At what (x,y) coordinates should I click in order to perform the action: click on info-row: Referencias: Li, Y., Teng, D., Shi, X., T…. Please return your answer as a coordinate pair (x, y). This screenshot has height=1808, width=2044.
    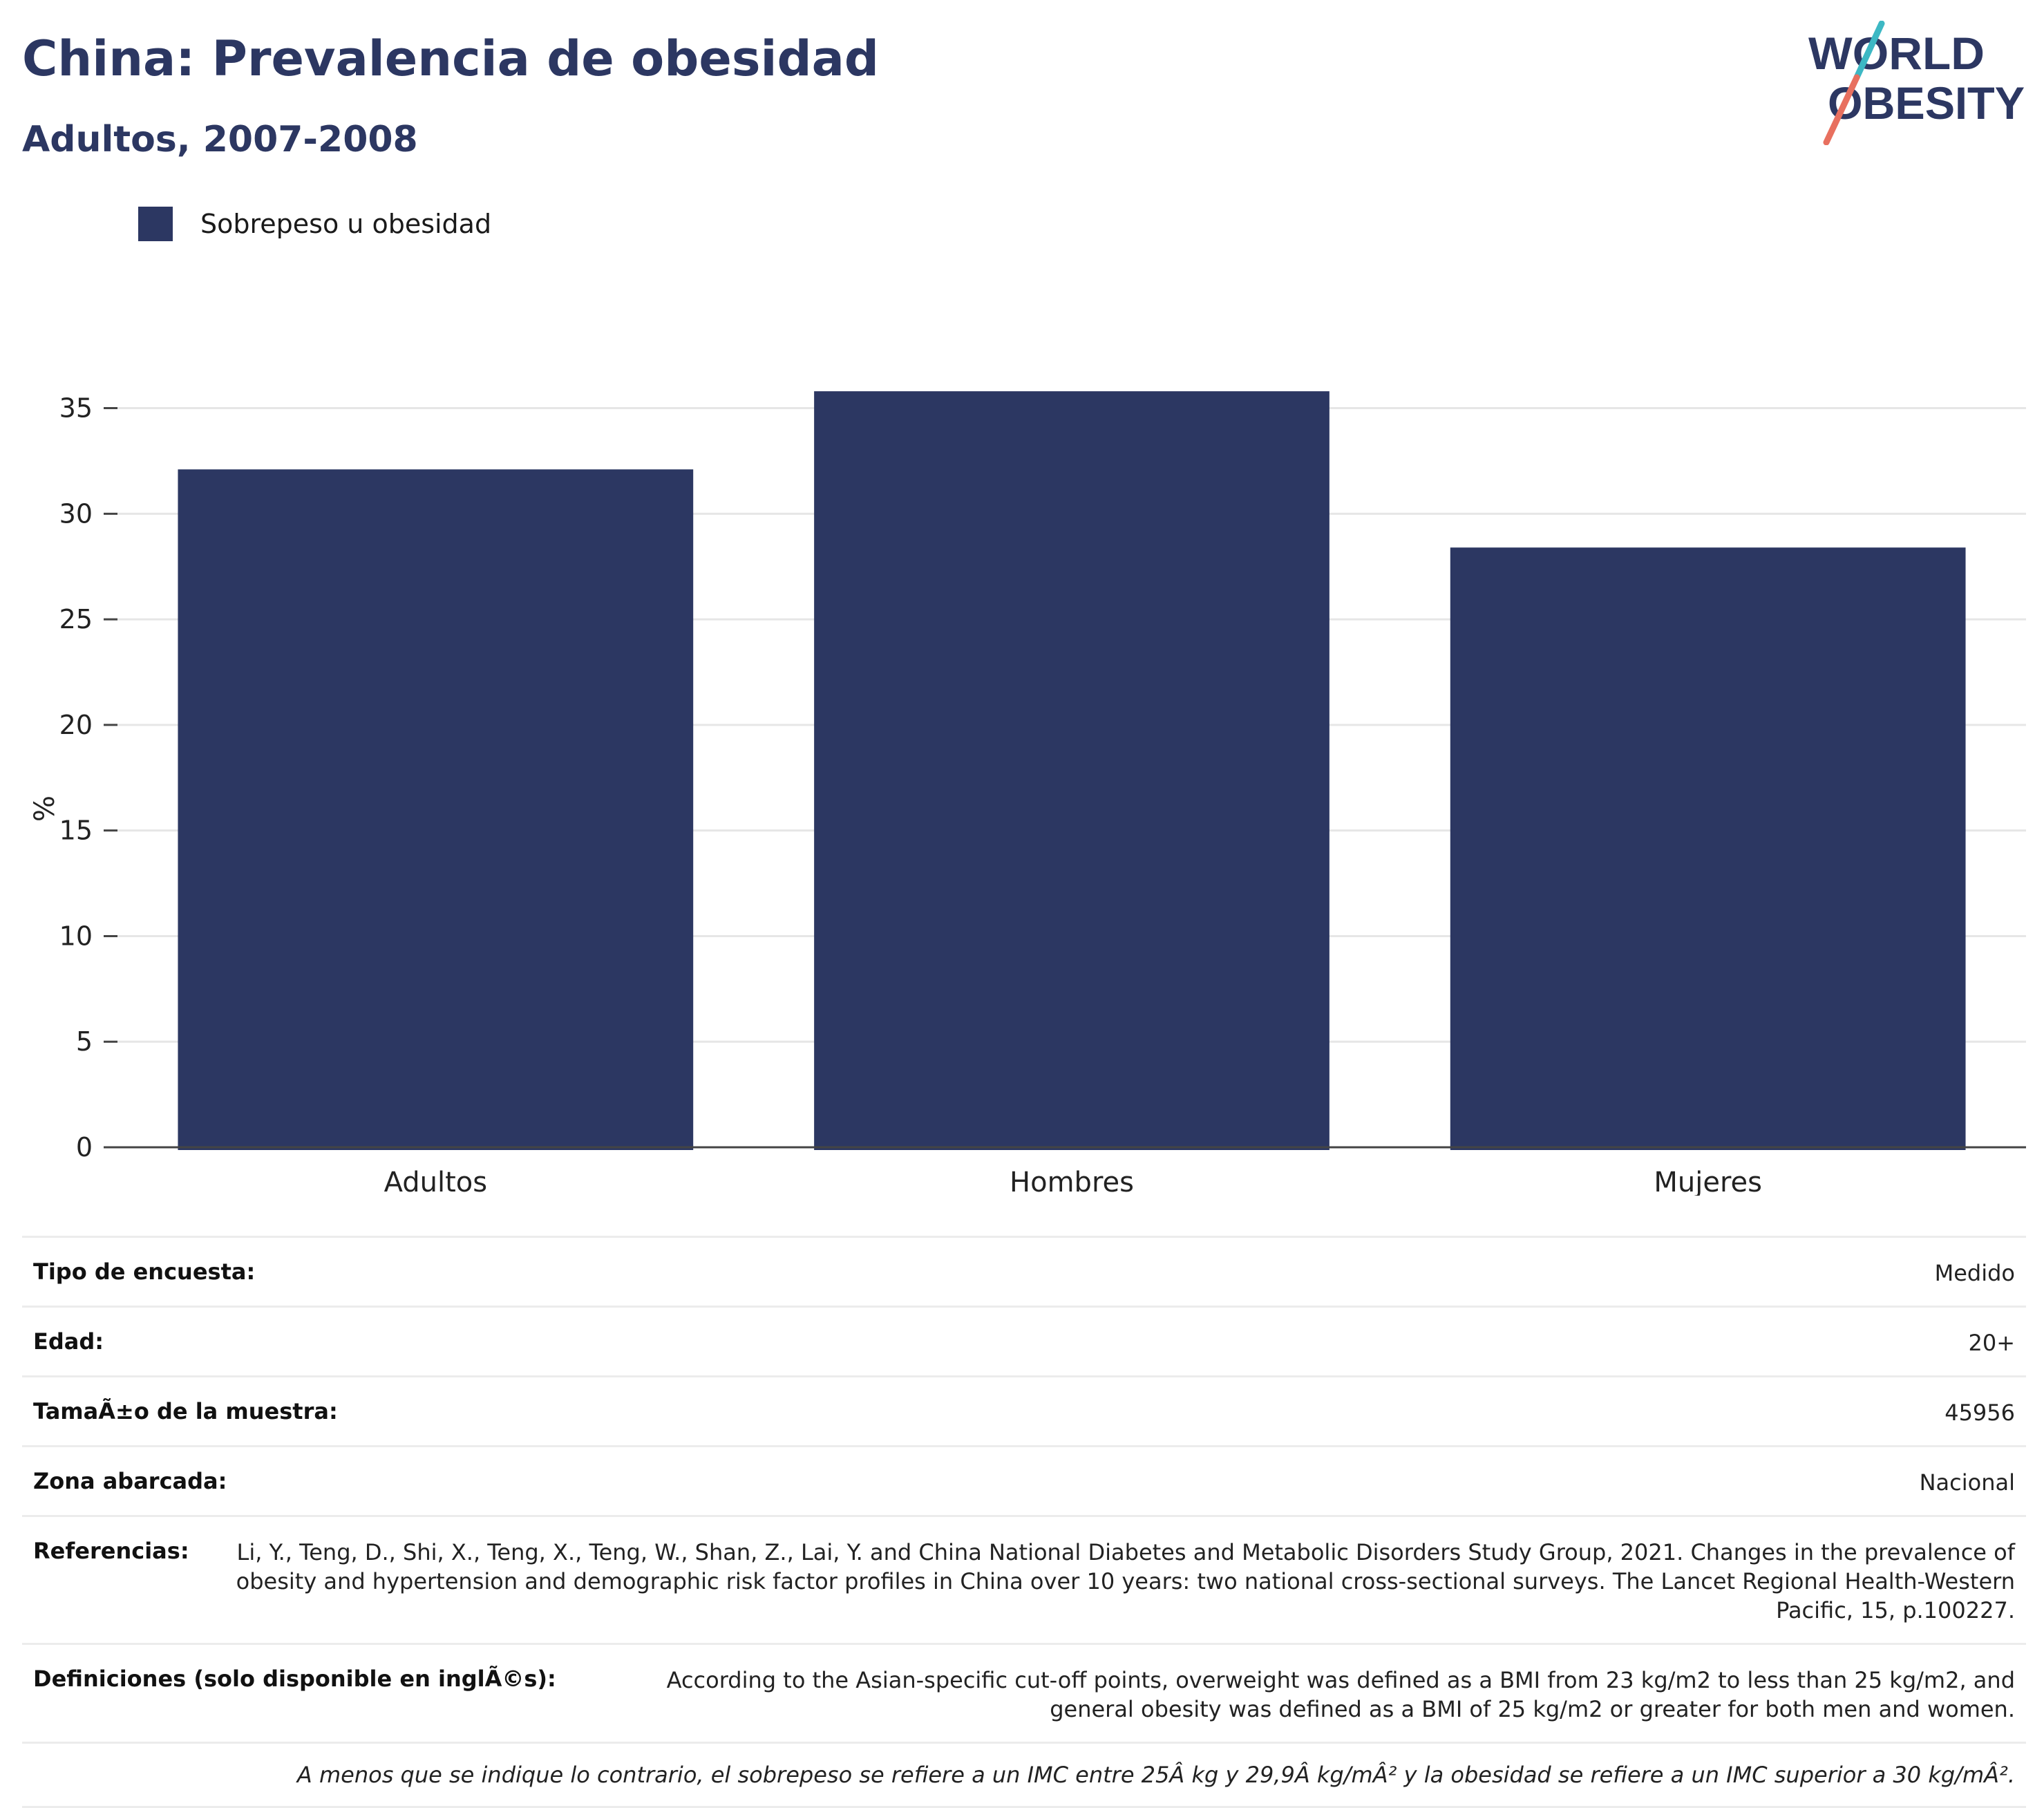
    Looking at the image, I should click on (1024, 1579).